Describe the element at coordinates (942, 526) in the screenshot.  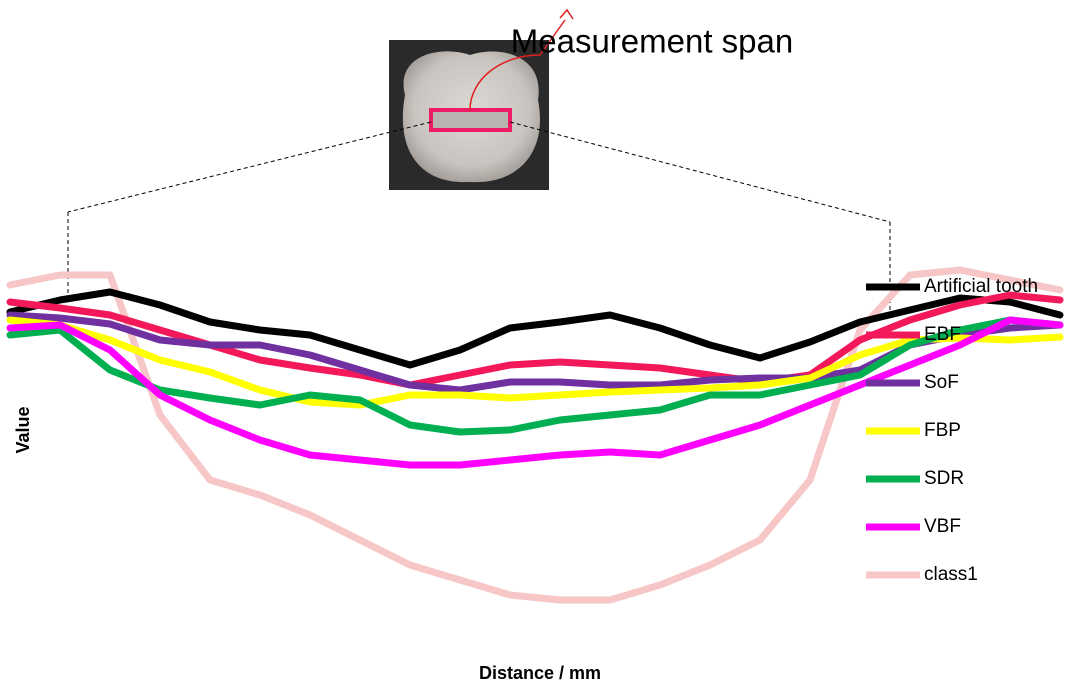
I see `legend-label: VBF` at that location.